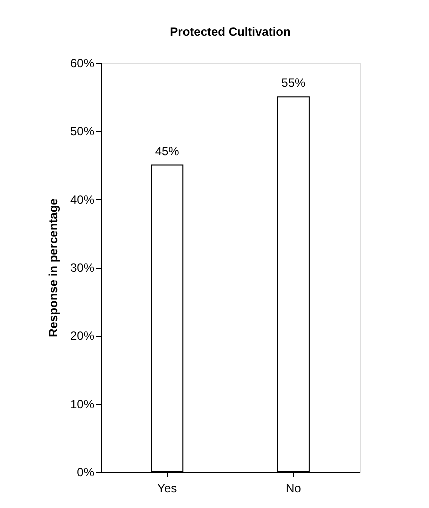 The image size is (429, 508). I want to click on y-tick-label: 20%, so click(82, 336).